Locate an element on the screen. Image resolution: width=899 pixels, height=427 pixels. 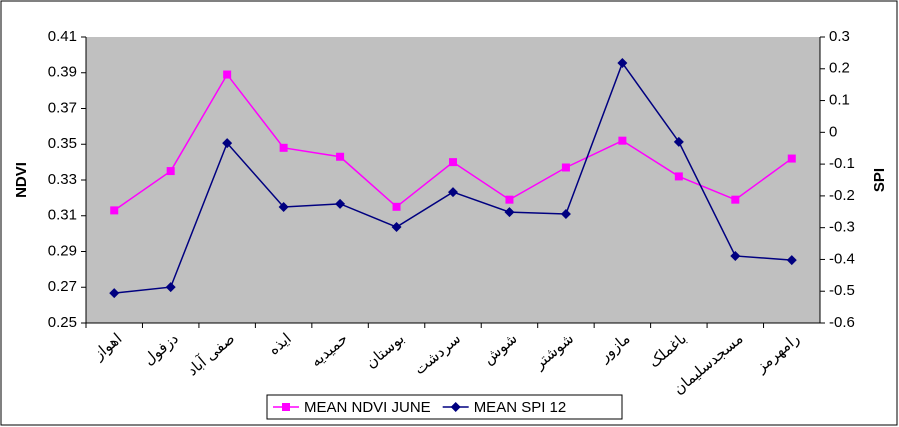
y2-tick-label: -0.3 is located at coordinates (842, 227).